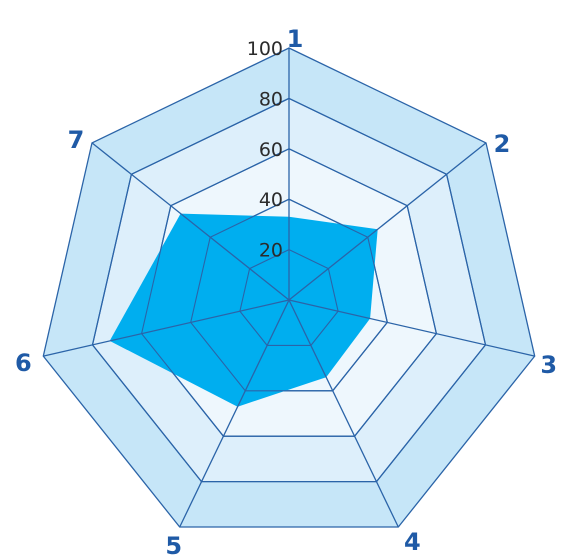 This screenshot has width=566, height=556. What do you see at coordinates (265, 49) in the screenshot?
I see `tick-label-100: 100` at bounding box center [265, 49].